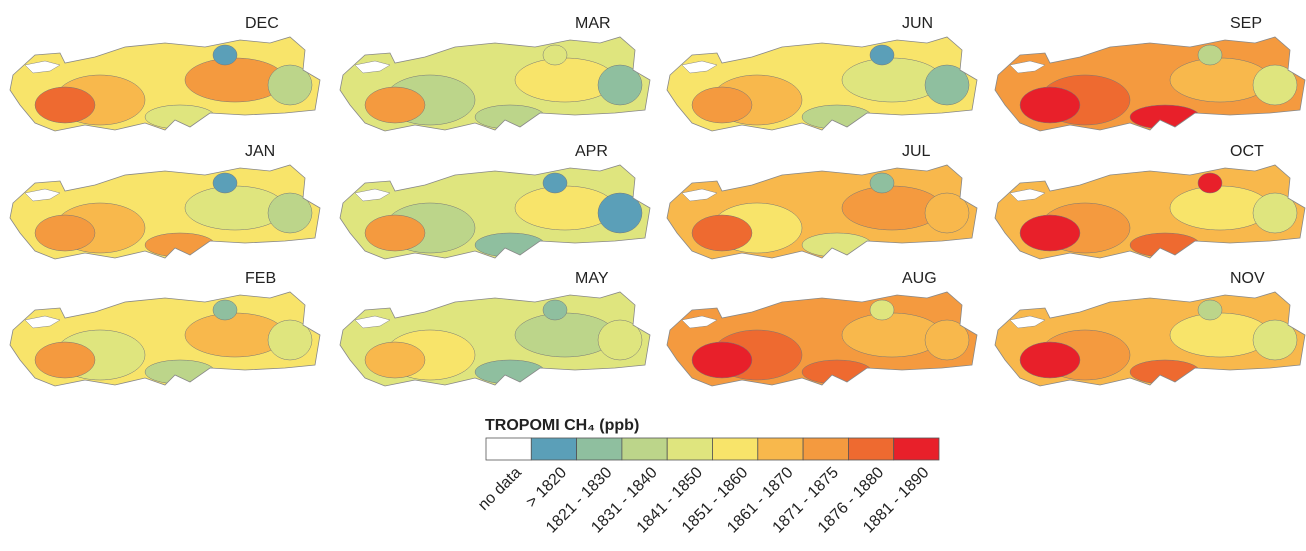  I want to click on legend-label: no data, so click(500, 489).